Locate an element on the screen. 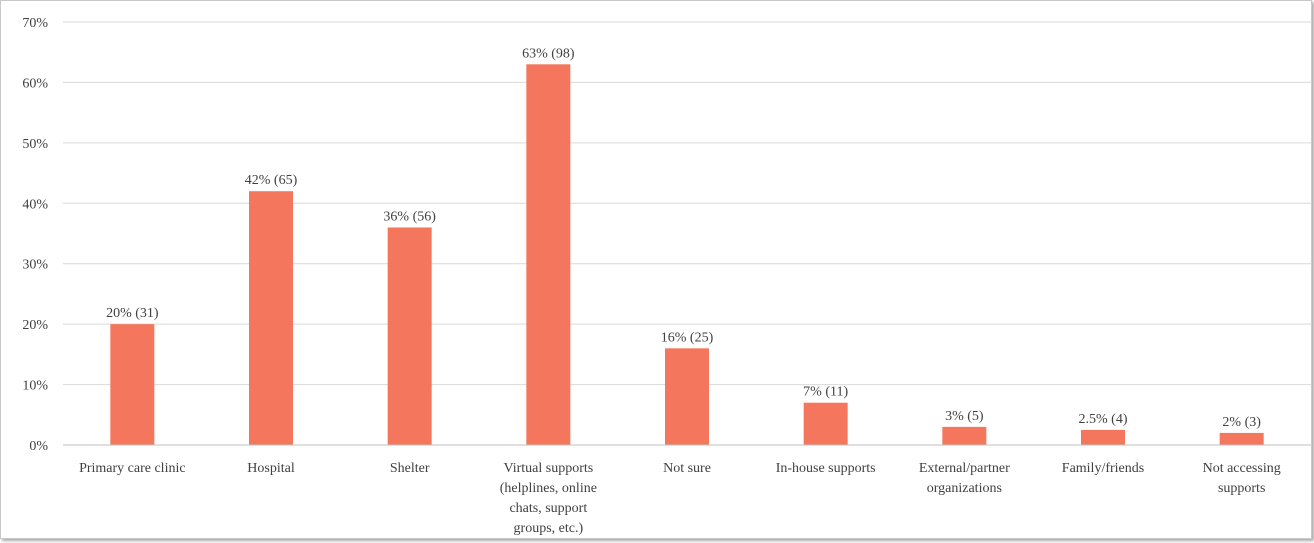 The height and width of the screenshot is (543, 1314). category-label: Not sure is located at coordinates (687, 468).